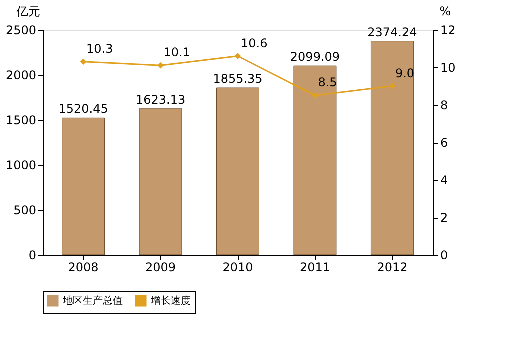 The image size is (520, 340). What do you see at coordinates (444, 218) in the screenshot?
I see `y2-tick-label: 2` at bounding box center [444, 218].